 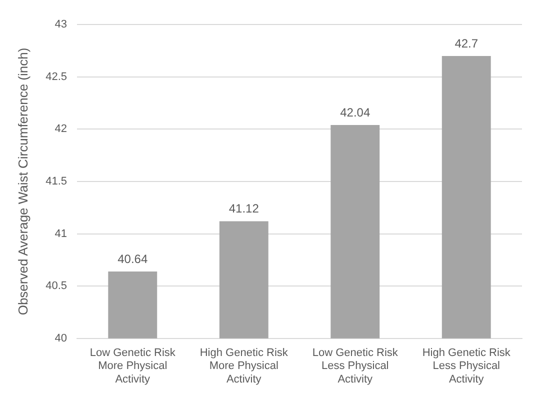 What do you see at coordinates (61, 129) in the screenshot?
I see `y-tick-label: 42` at bounding box center [61, 129].